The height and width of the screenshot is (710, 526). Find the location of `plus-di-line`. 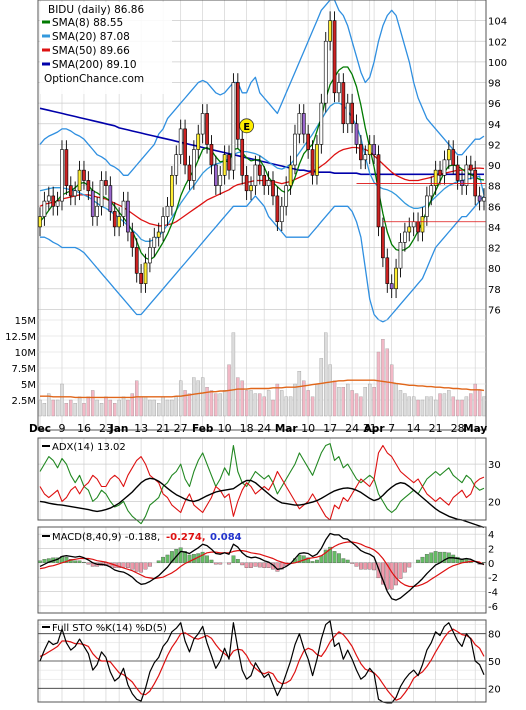

plus-di-line is located at coordinates (262, 484).